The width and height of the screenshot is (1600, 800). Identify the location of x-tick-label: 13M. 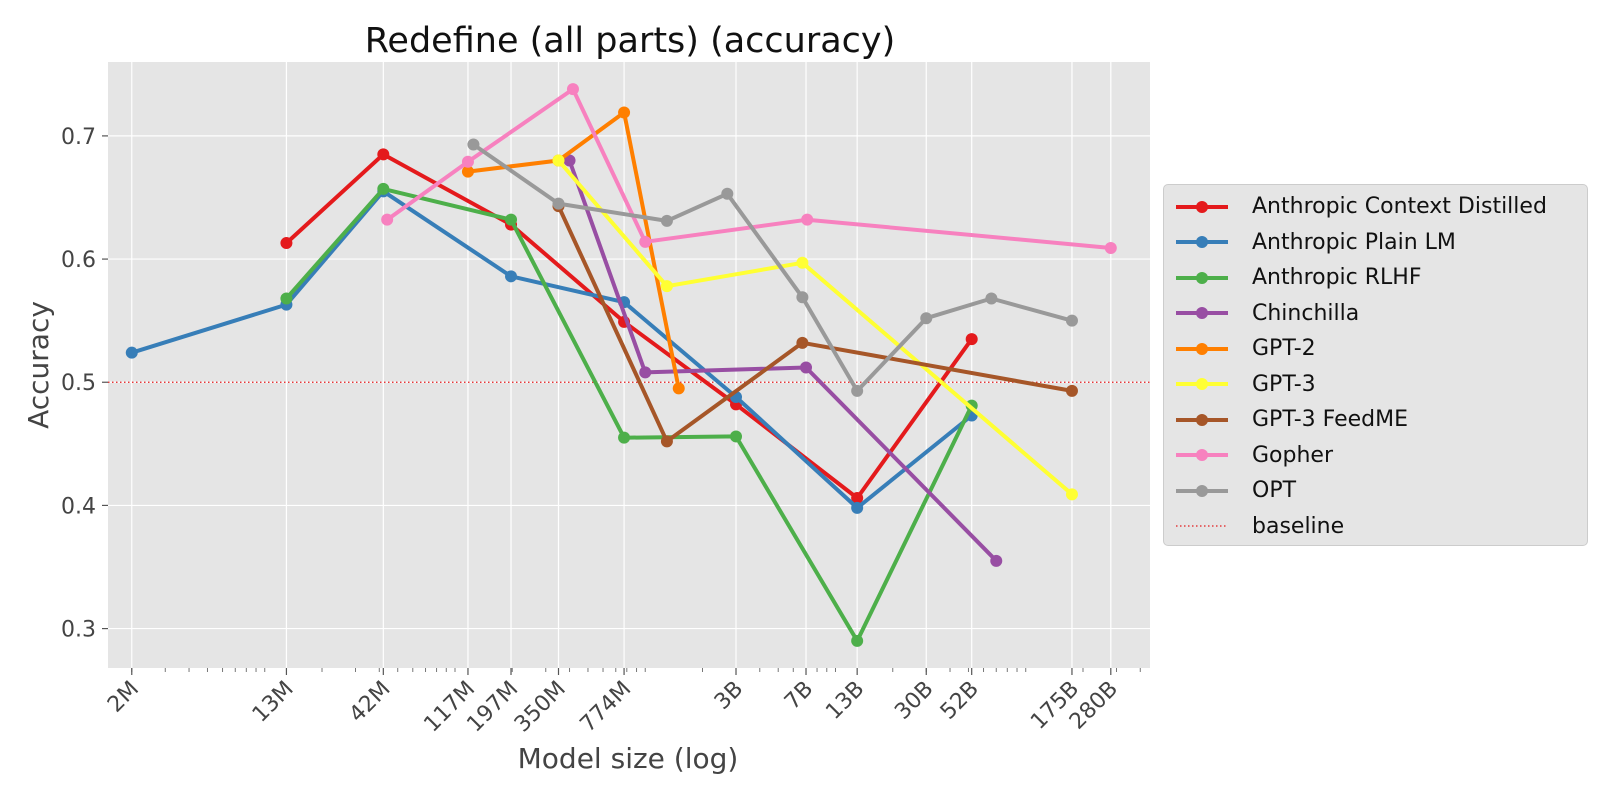
(273, 702).